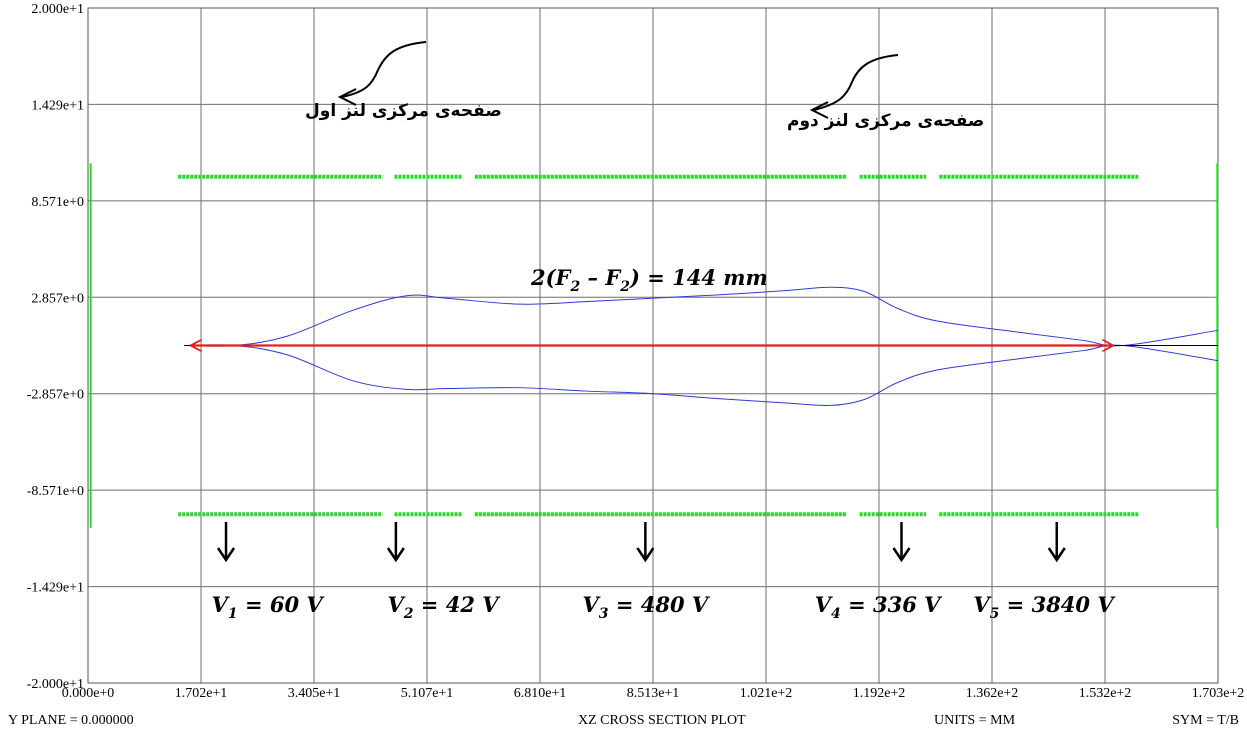  What do you see at coordinates (1205, 720) in the screenshot?
I see `footer-sym: SYM = T/B` at bounding box center [1205, 720].